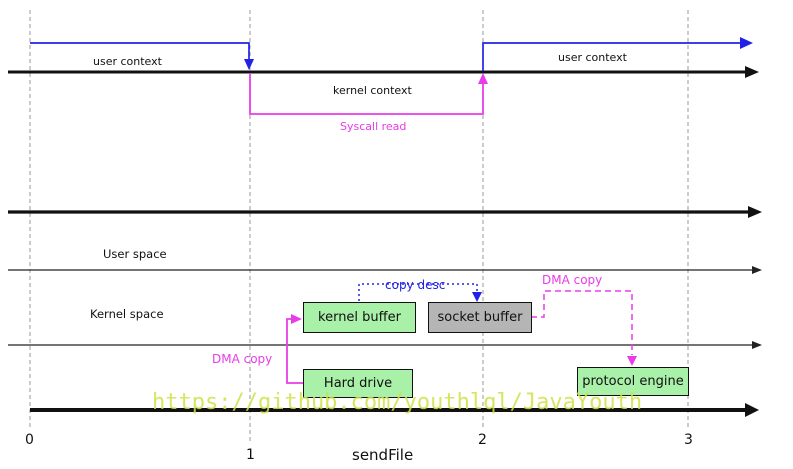 The height and width of the screenshot is (469, 793). What do you see at coordinates (358, 383) in the screenshot?
I see `hard-drive-box: Hard drive` at bounding box center [358, 383].